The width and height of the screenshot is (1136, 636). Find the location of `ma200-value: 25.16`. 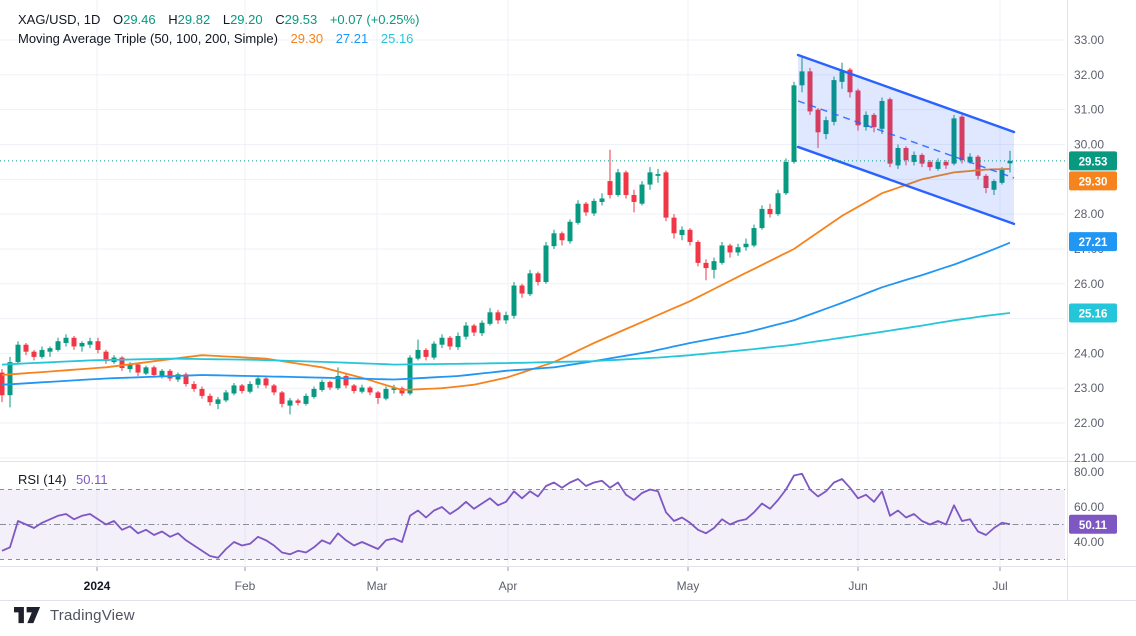

ma200-value: 25.16 is located at coordinates (397, 38).